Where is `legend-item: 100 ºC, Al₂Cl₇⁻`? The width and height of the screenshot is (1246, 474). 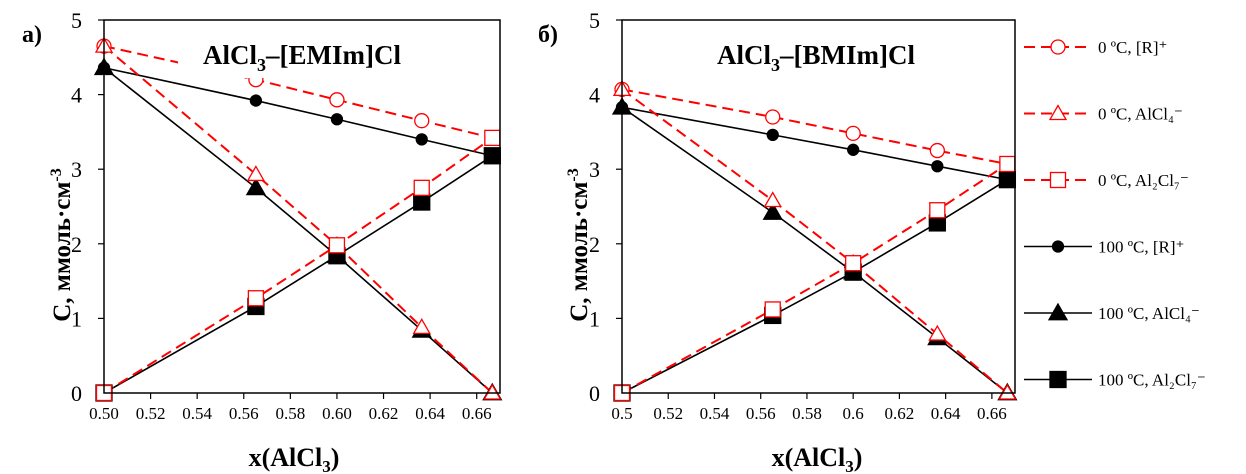
legend-item: 100 ºC, Al₂Cl₇⁻ is located at coordinates (1115, 380).